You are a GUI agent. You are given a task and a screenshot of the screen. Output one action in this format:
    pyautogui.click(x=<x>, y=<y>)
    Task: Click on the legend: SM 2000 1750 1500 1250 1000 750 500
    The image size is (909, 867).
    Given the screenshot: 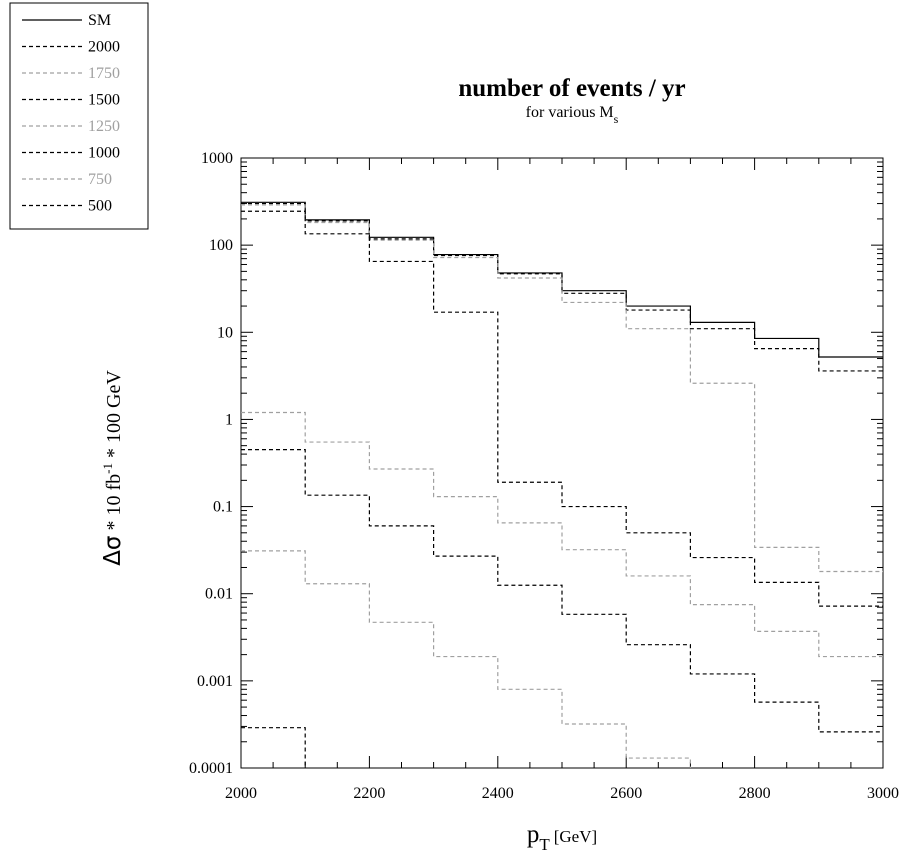 What is the action you would take?
    pyautogui.click(x=79, y=116)
    